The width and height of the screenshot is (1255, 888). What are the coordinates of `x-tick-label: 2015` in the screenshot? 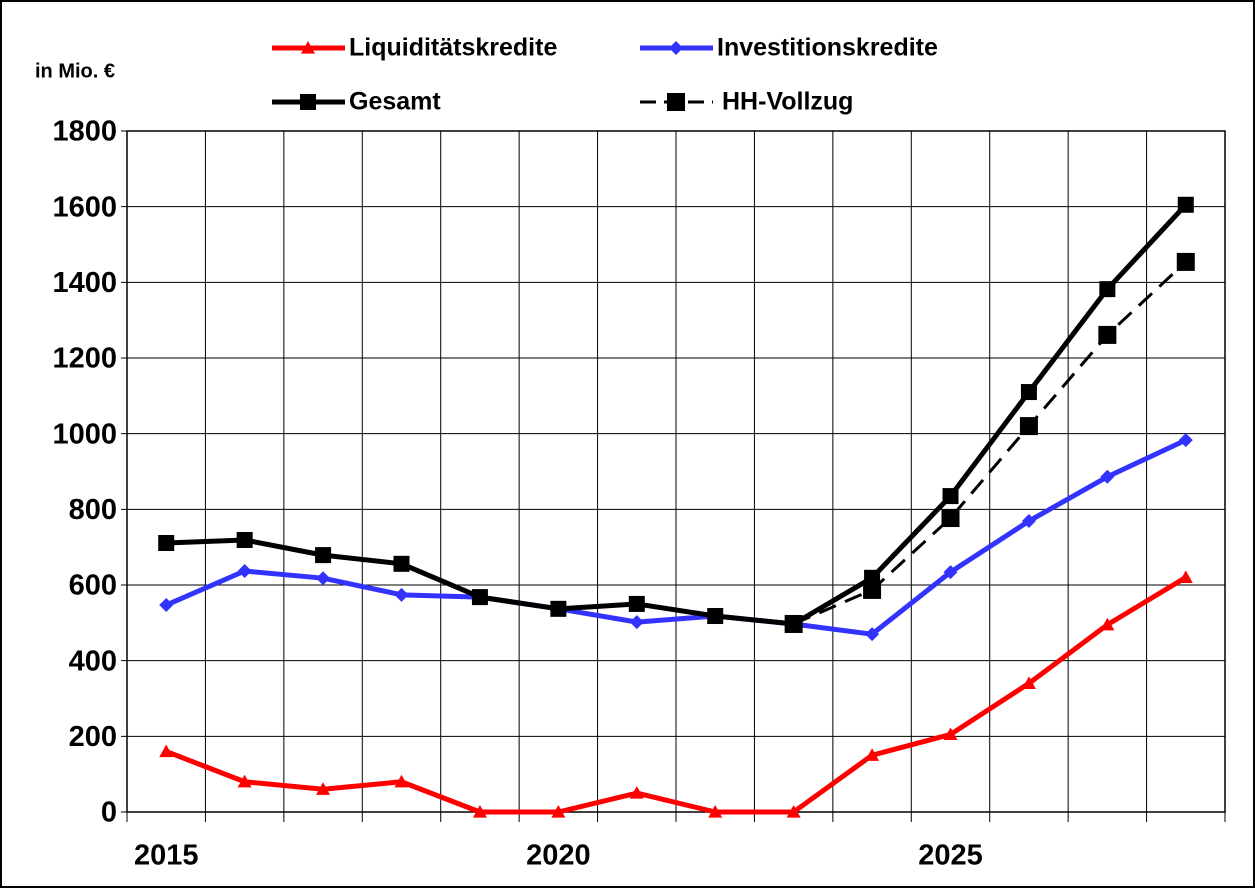 It's located at (166, 856).